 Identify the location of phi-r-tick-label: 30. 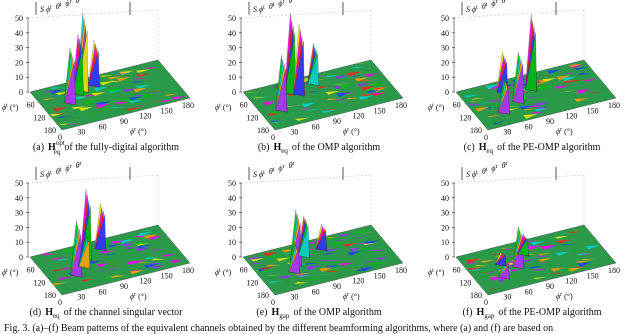
(507, 132).